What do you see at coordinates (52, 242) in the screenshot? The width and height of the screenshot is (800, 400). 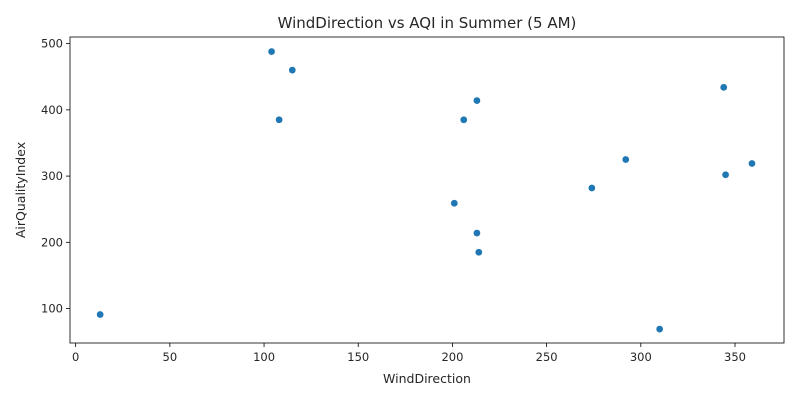 I see `y-tick-label: 200` at bounding box center [52, 242].